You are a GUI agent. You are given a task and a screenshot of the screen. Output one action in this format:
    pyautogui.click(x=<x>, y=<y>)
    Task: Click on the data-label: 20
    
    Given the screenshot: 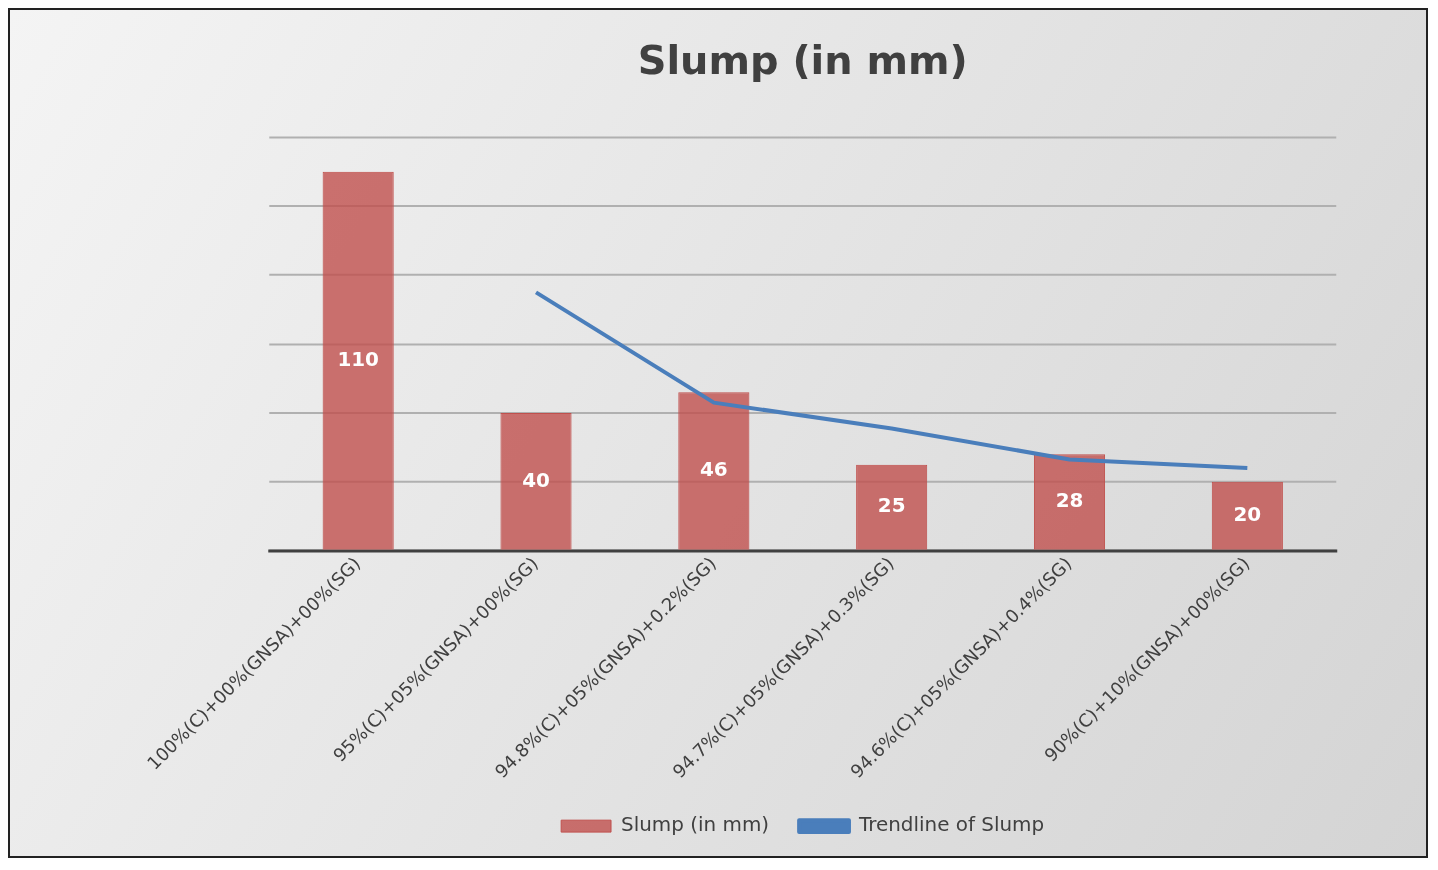 What is the action you would take?
    pyautogui.click(x=1247, y=514)
    